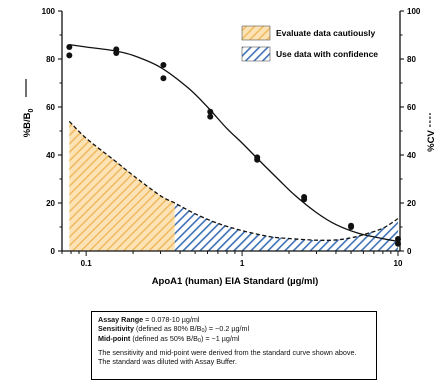 This screenshot has width=447, height=390. I want to click on caution-region, so click(122, 186).